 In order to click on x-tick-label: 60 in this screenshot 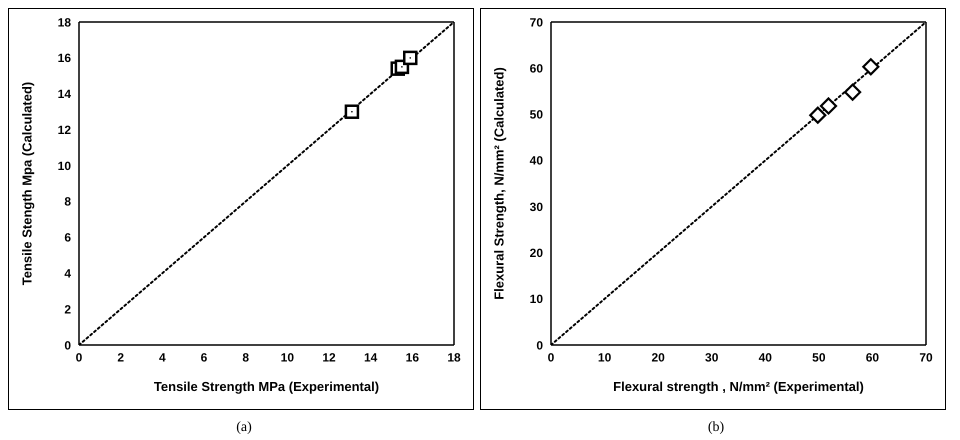, I will do `click(873, 357)`.